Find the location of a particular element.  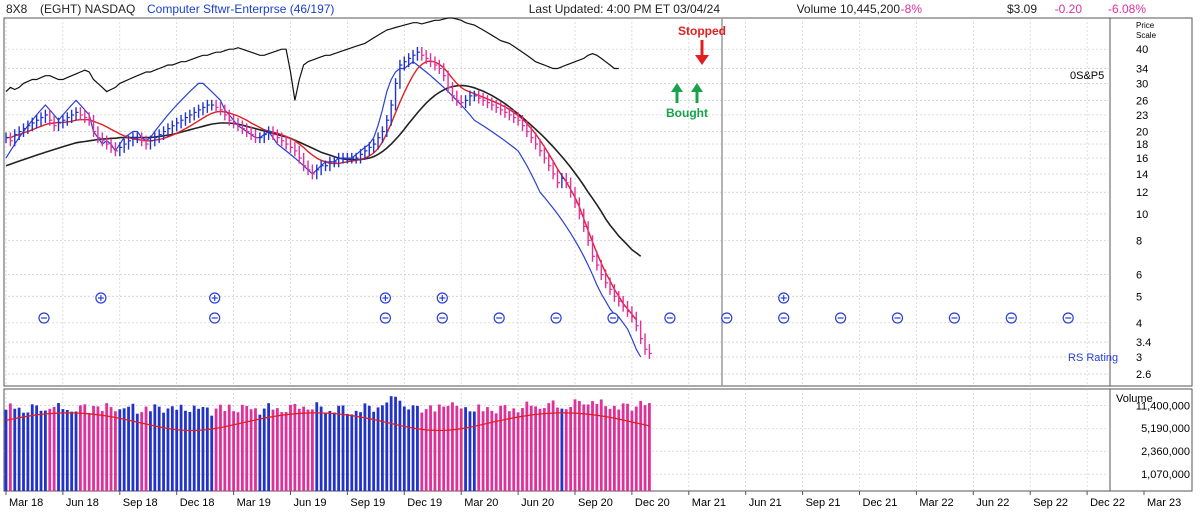

buy-arrow-2-icon is located at coordinates (697, 87).